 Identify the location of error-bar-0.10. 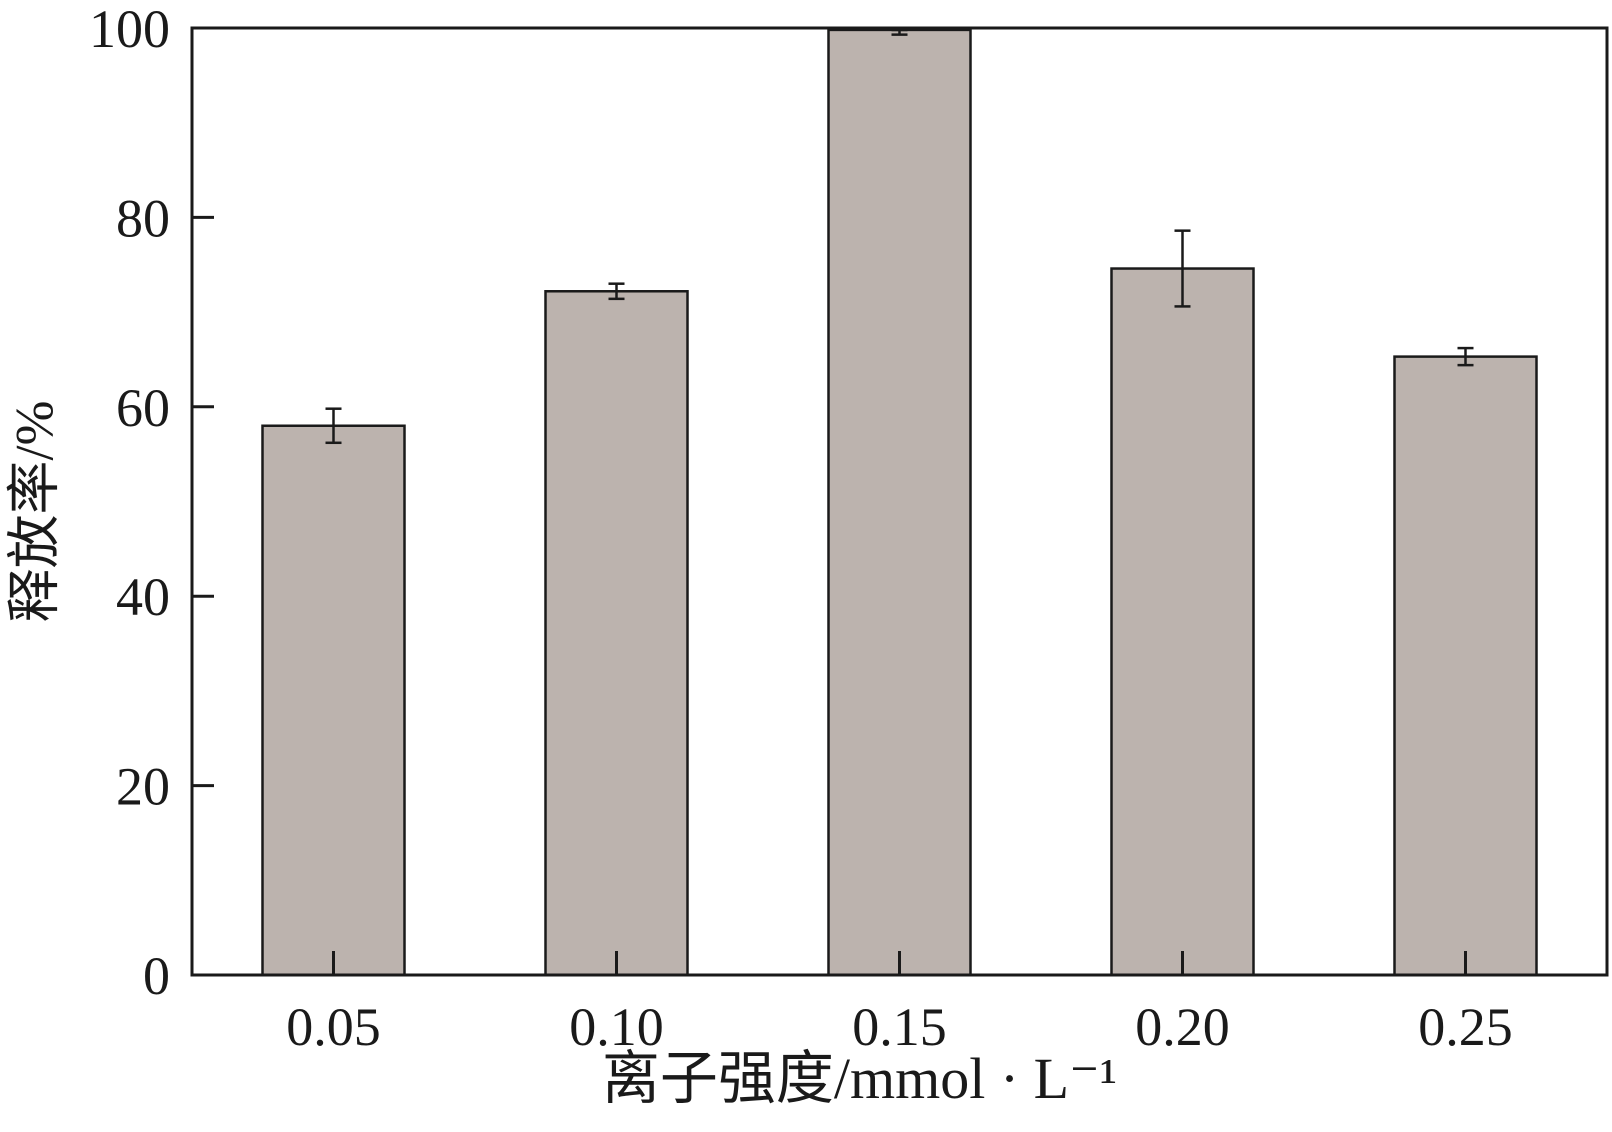
(616, 291).